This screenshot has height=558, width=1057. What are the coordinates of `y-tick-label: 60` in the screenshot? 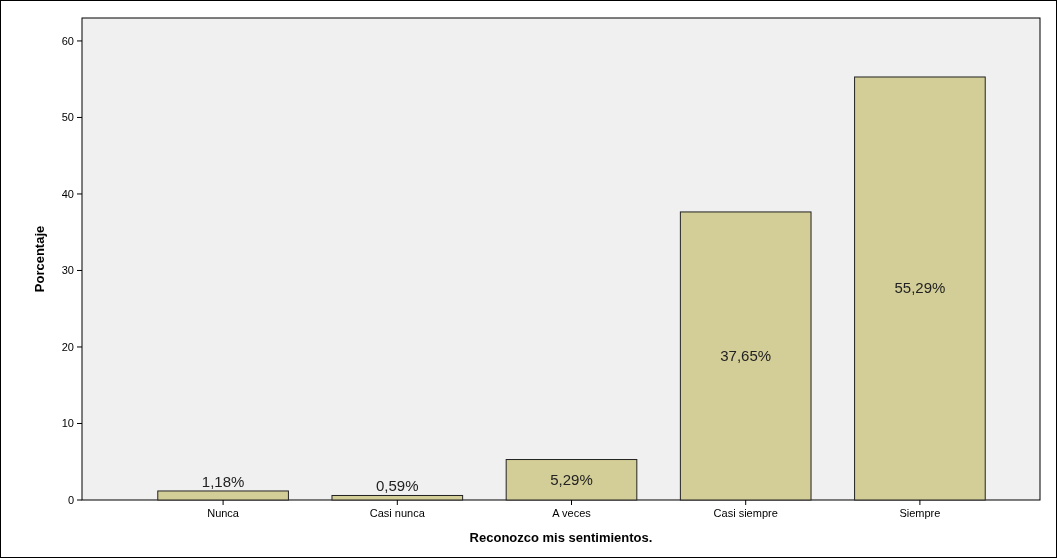 It's located at (67, 40).